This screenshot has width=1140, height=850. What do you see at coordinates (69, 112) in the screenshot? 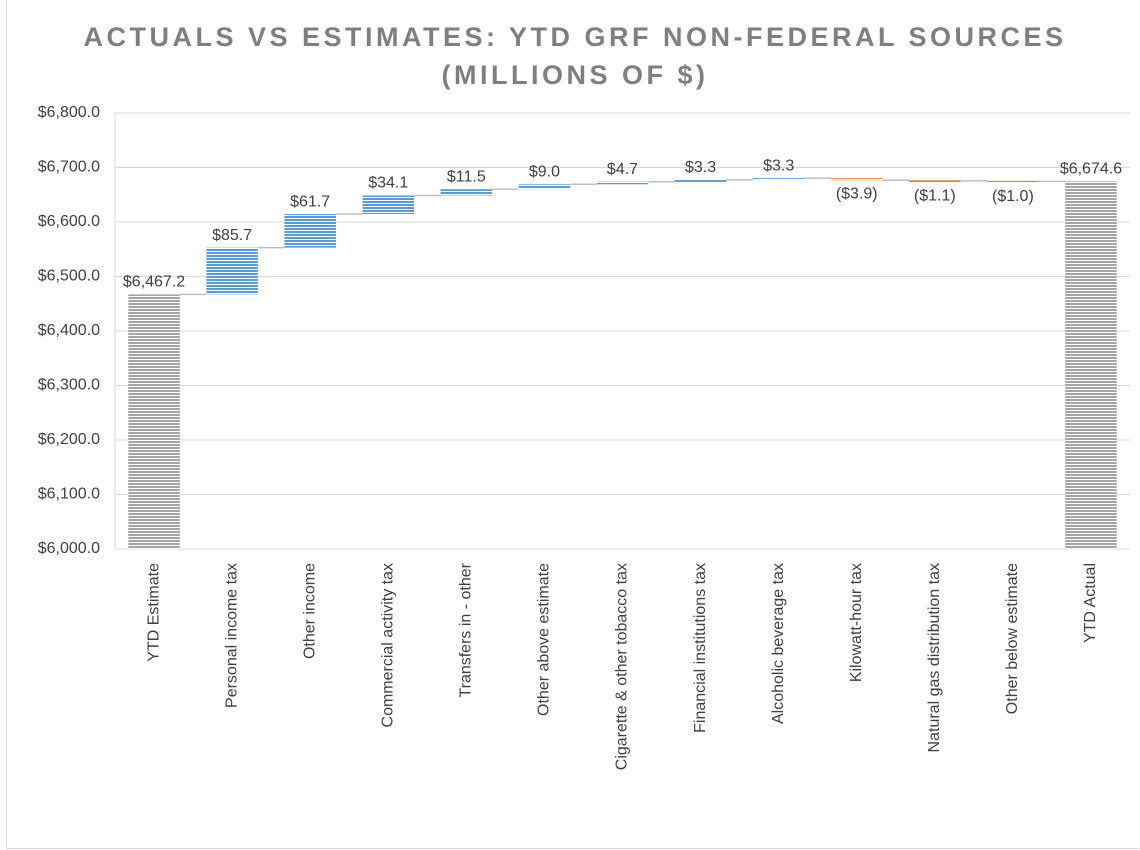
I see `y-tick-label: $6,800.0` at bounding box center [69, 112].